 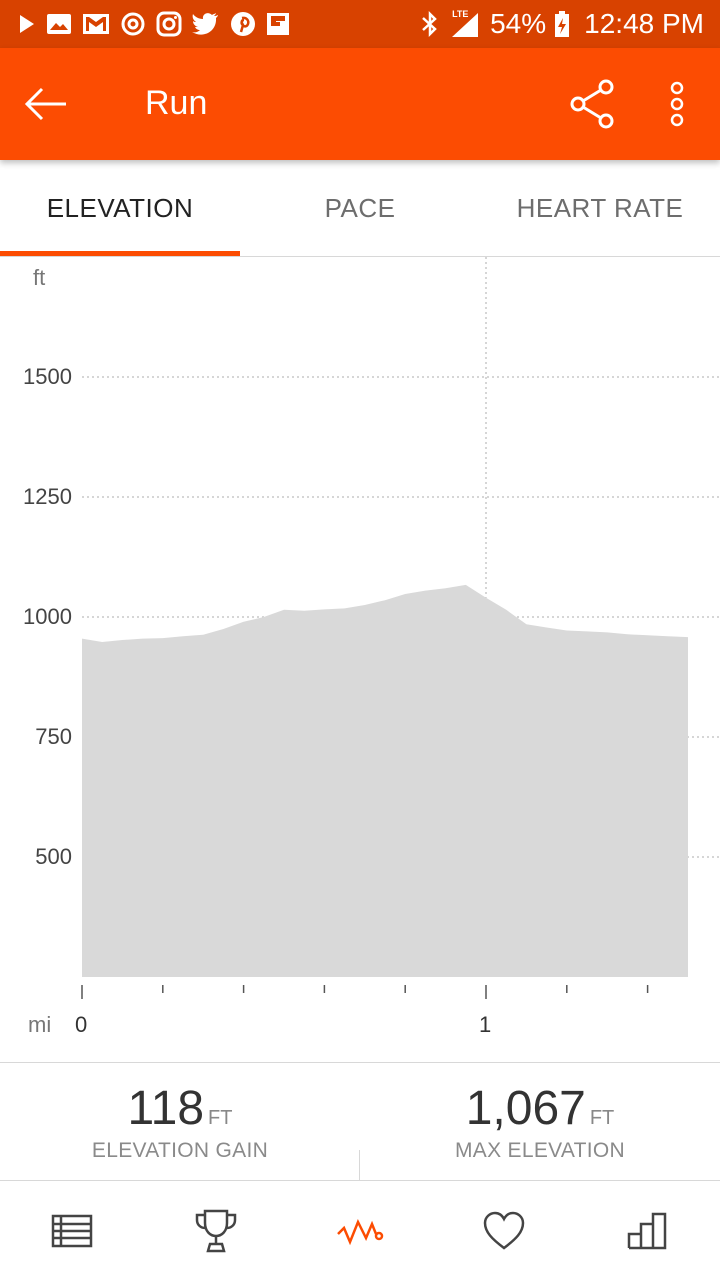 I want to click on twitter-icon, so click(x=205, y=24).